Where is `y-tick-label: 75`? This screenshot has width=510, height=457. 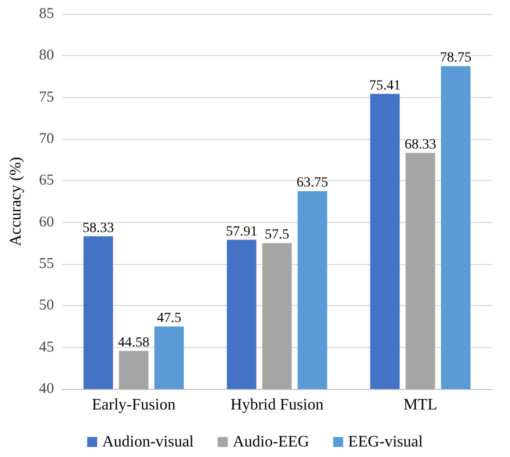
y-tick-label: 75 is located at coordinates (46, 97).